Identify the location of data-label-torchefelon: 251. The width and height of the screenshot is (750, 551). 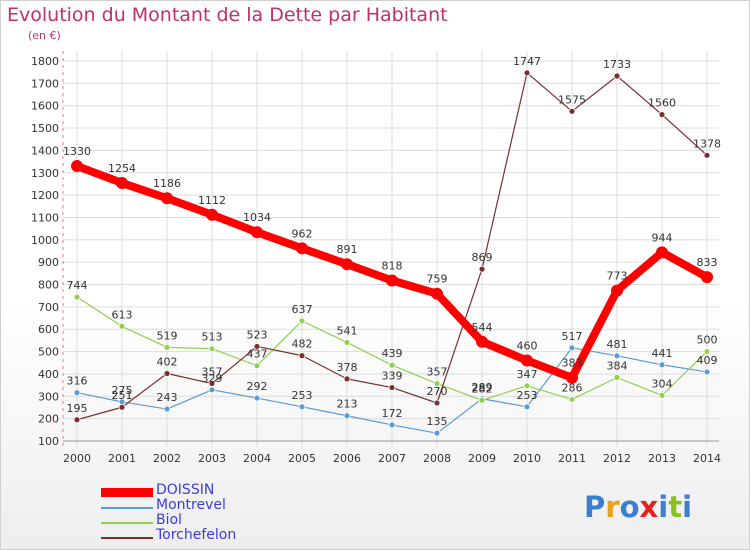
(122, 395).